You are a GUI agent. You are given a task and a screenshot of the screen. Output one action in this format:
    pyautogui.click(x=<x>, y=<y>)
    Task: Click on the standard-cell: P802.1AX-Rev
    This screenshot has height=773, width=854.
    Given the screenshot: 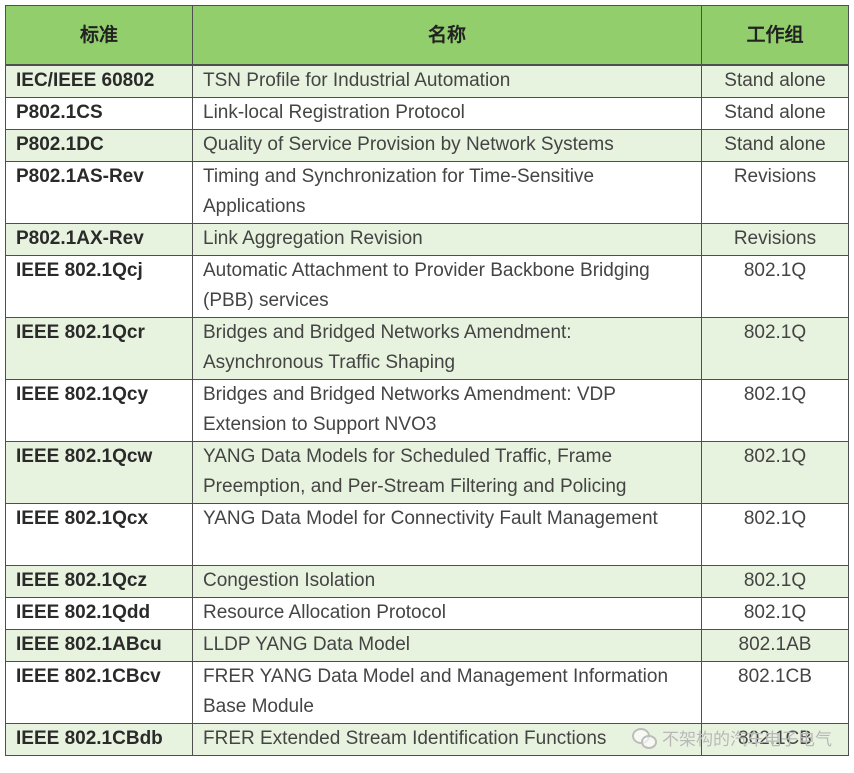 What is the action you would take?
    pyautogui.click(x=99, y=239)
    